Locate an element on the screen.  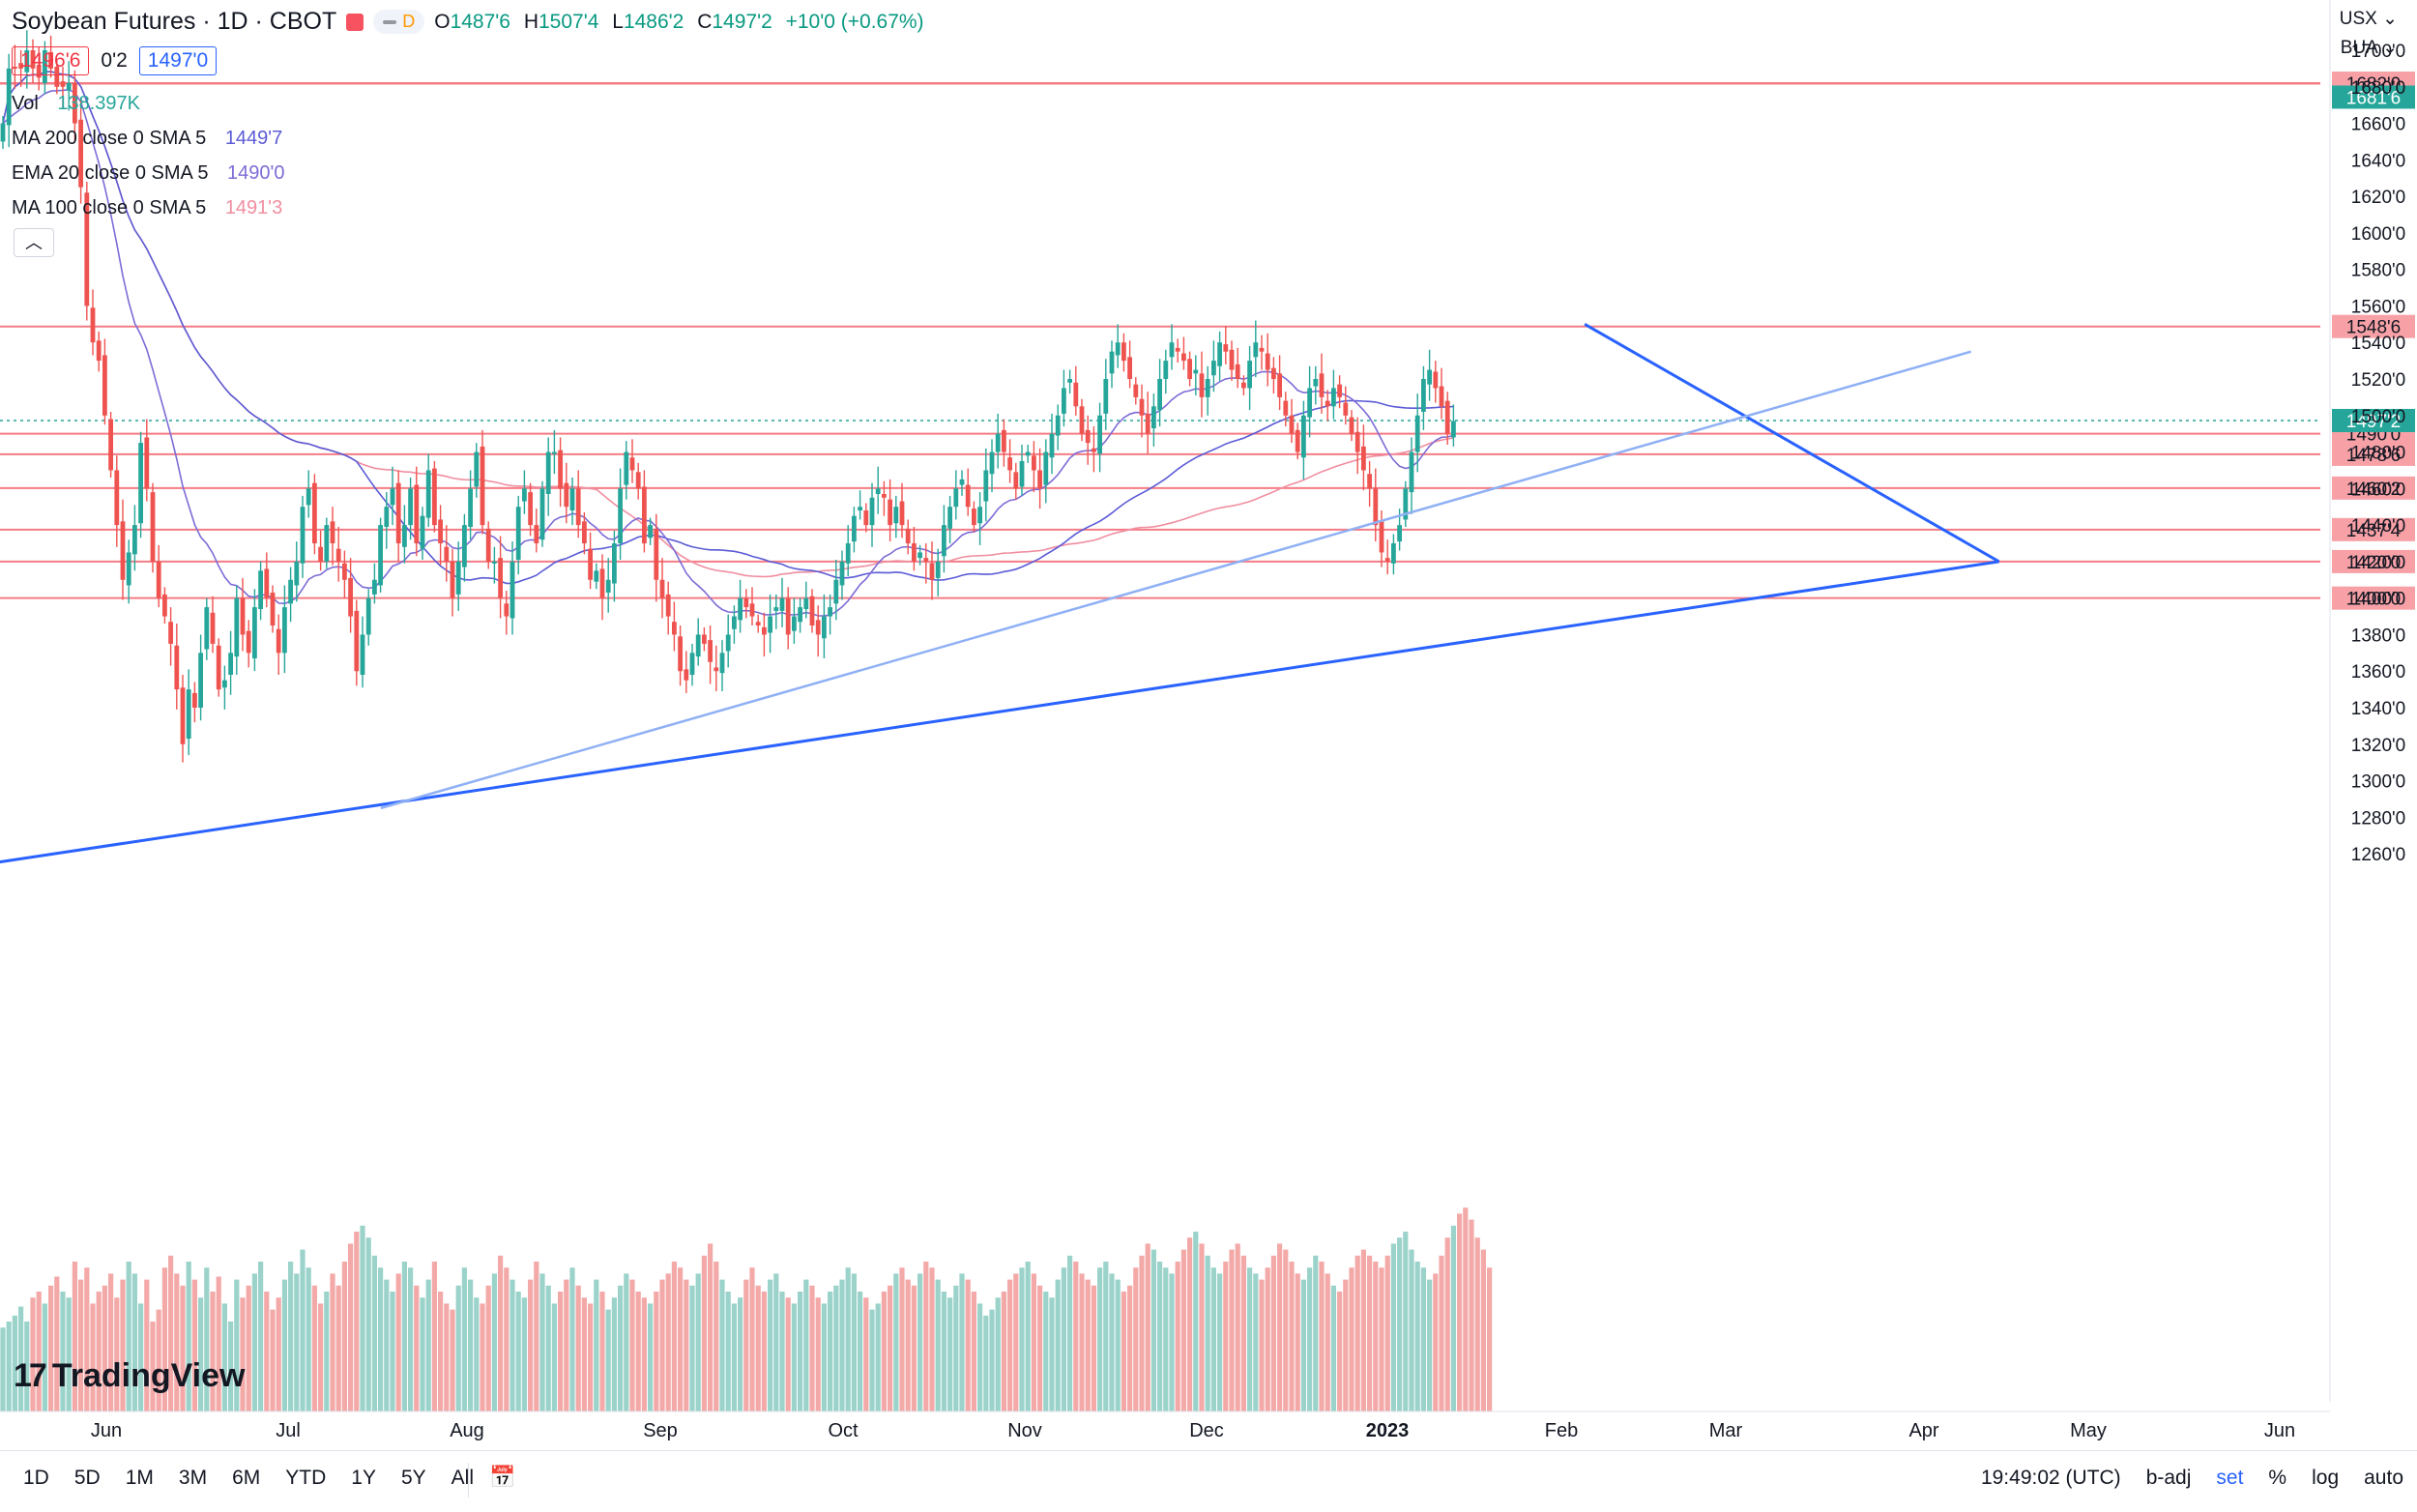
close-label: C is located at coordinates (705, 21).